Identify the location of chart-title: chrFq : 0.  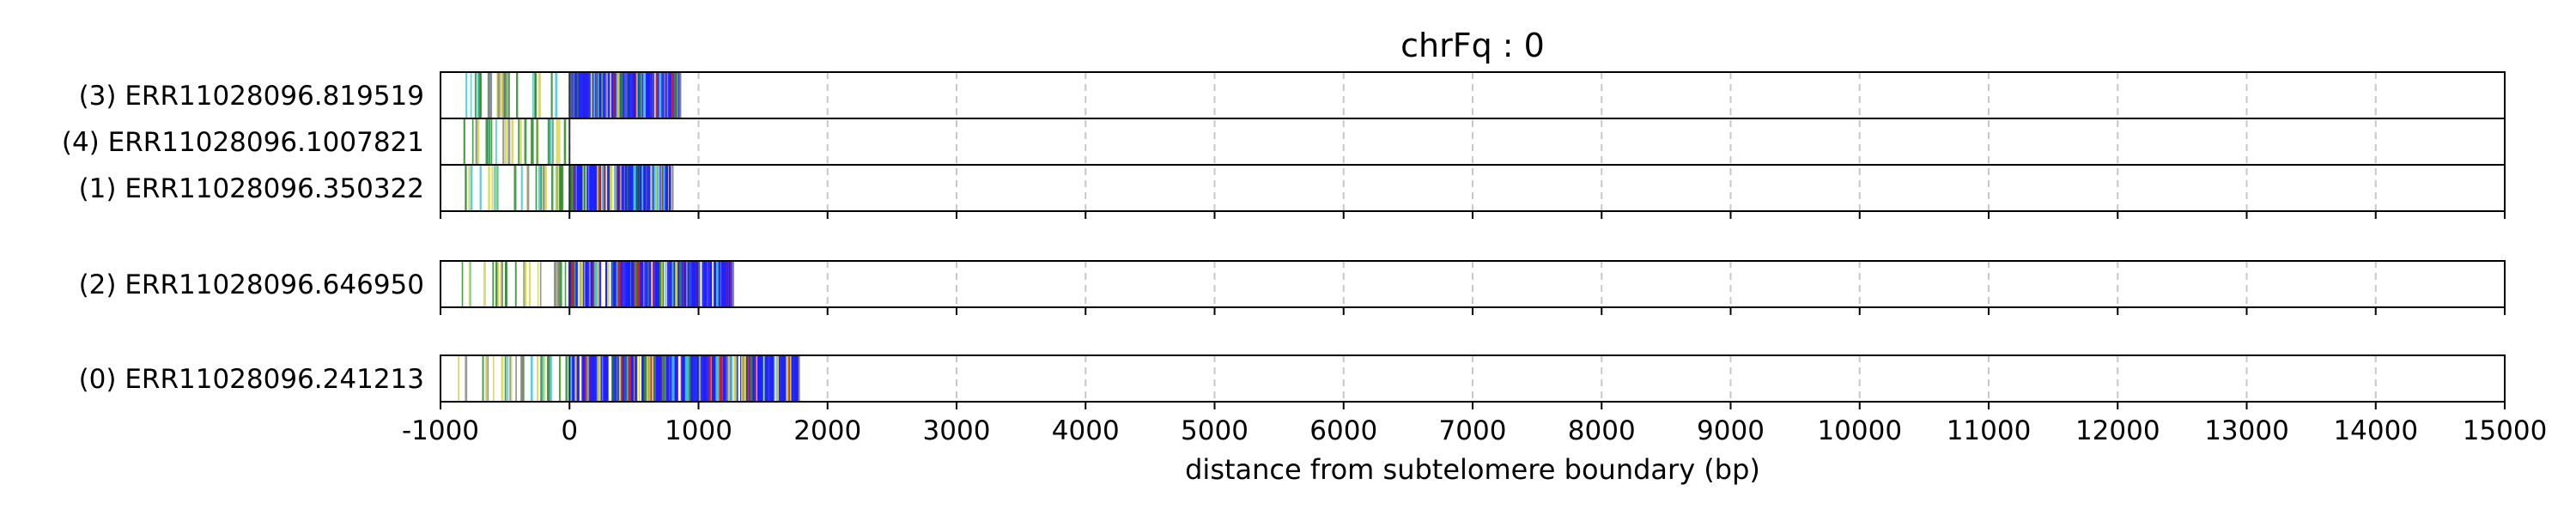
(1473, 45).